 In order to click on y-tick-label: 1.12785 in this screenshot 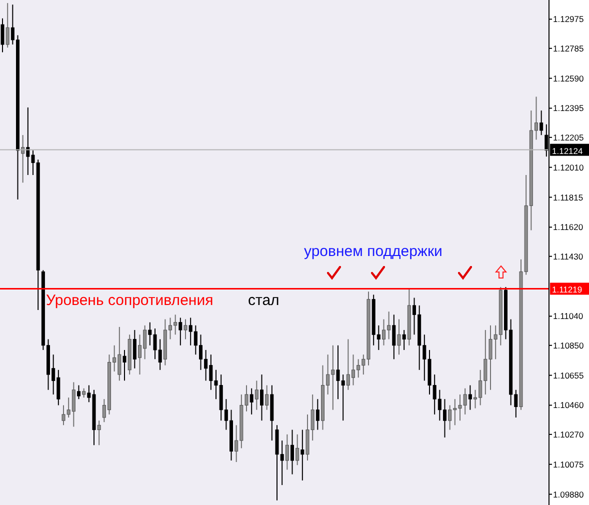, I will do `click(568, 48)`.